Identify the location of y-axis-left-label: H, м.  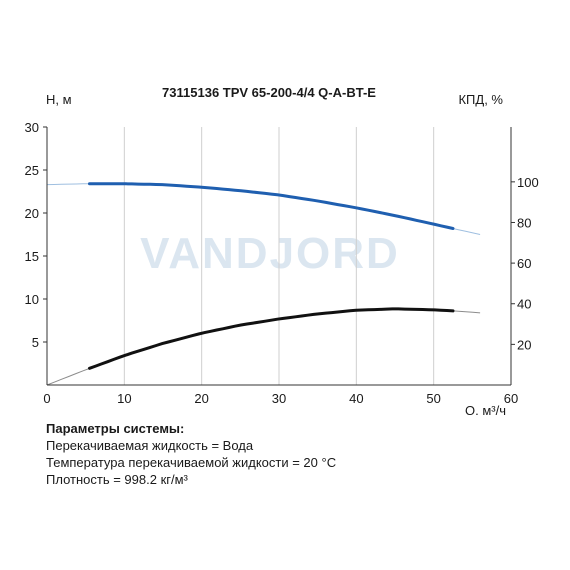
(59, 99).